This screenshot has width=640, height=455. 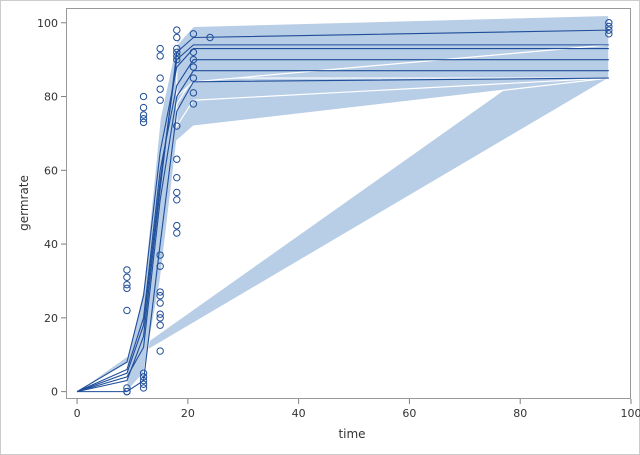 What do you see at coordinates (51, 244) in the screenshot?
I see `y-tick-label: 40` at bounding box center [51, 244].